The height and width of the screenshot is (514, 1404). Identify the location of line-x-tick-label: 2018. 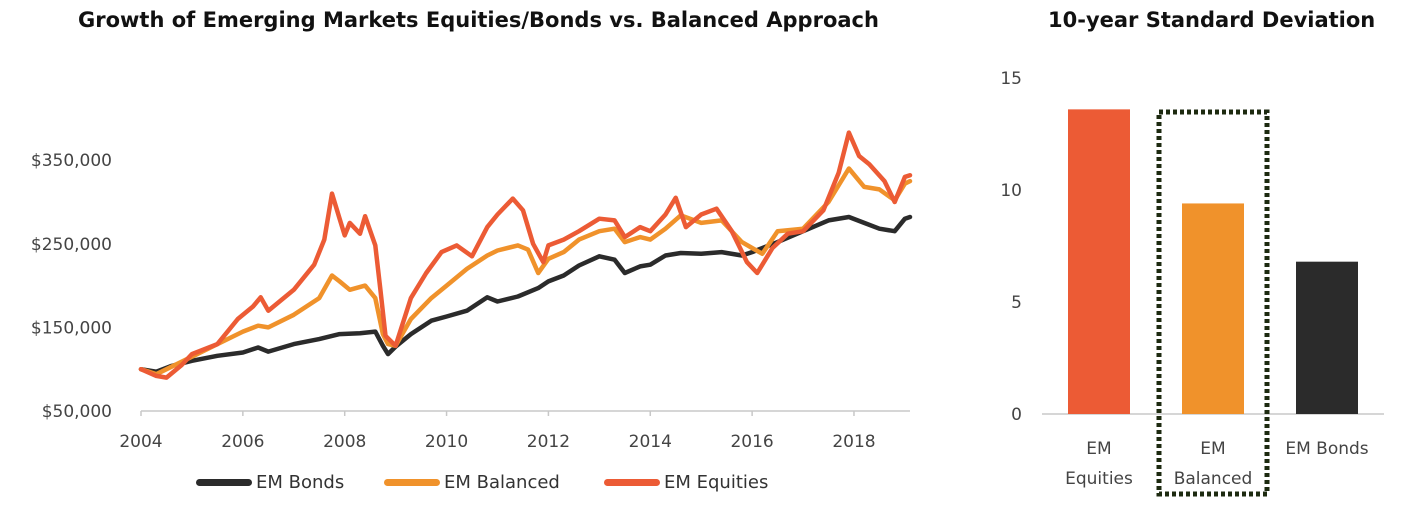
(853, 442).